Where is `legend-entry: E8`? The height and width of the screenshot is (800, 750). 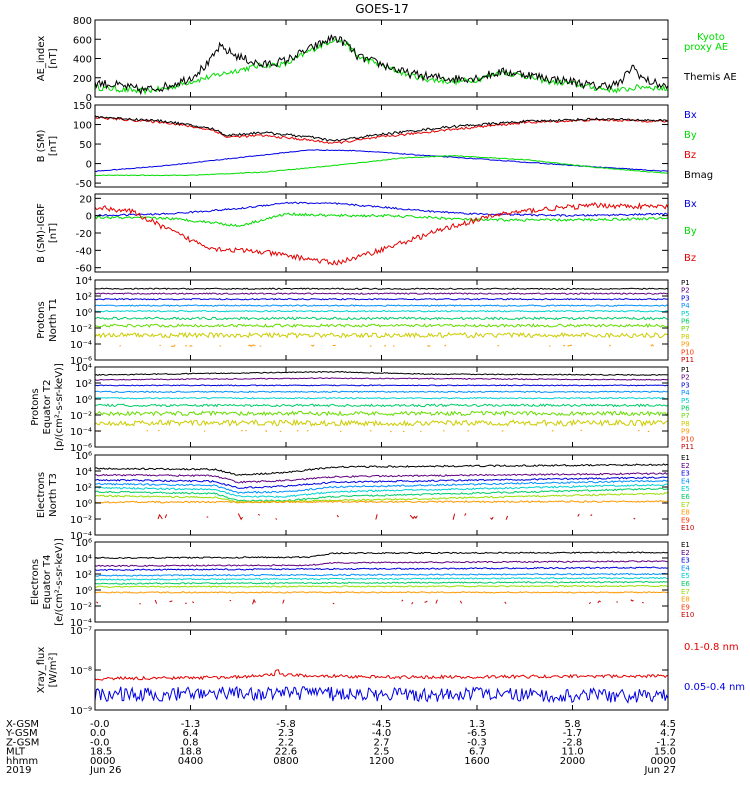 legend-entry: E8 is located at coordinates (685, 600).